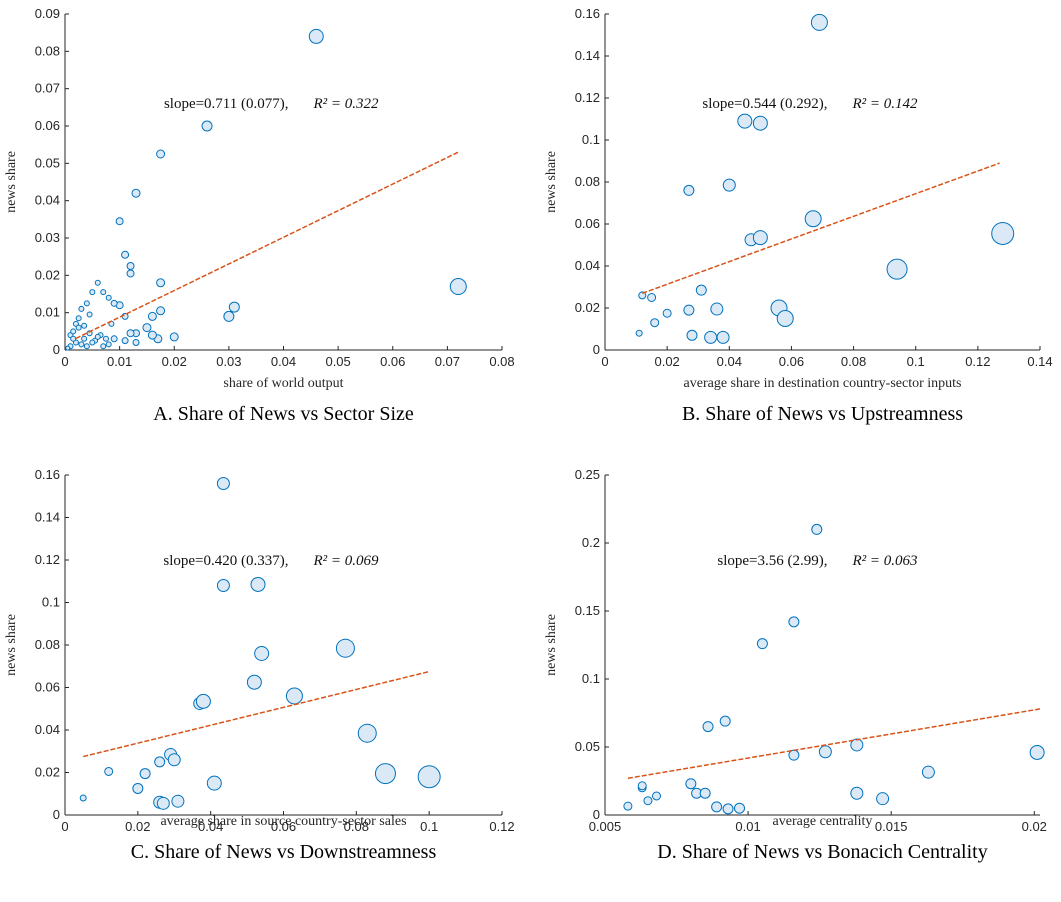  Describe the element at coordinates (891, 826) in the screenshot. I see `x-tick-label: 0.015` at that location.